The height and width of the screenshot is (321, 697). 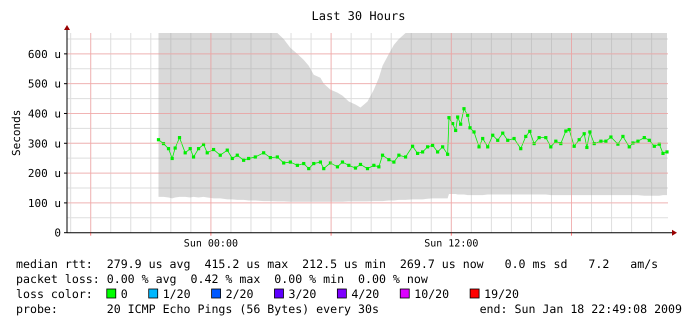 I want to click on text: 3/20, so click(x=302, y=294).